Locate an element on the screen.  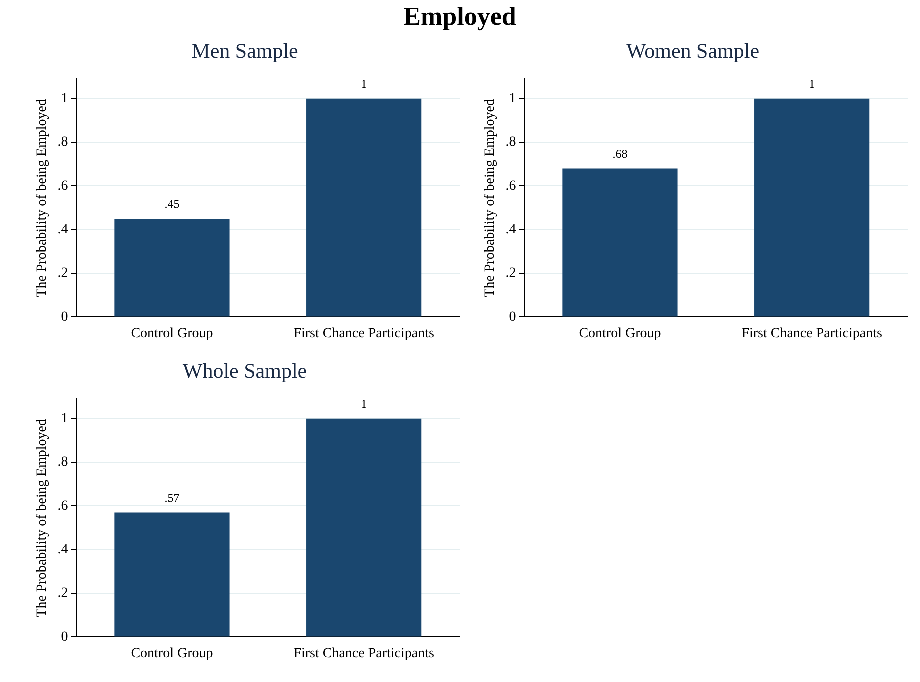
text: Employed is located at coordinates (460, 17).